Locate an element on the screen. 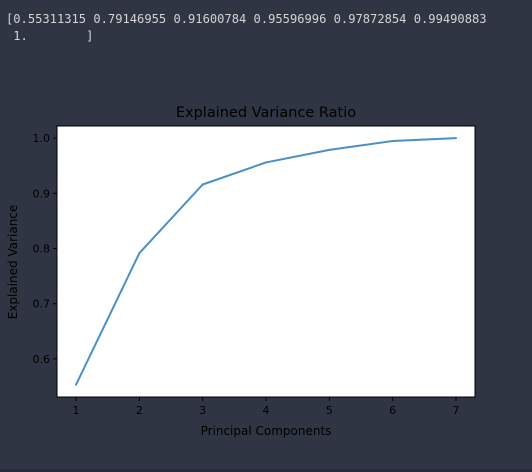 This screenshot has width=532, height=472. chart-title: Explained Variance Ratio is located at coordinates (266, 113).